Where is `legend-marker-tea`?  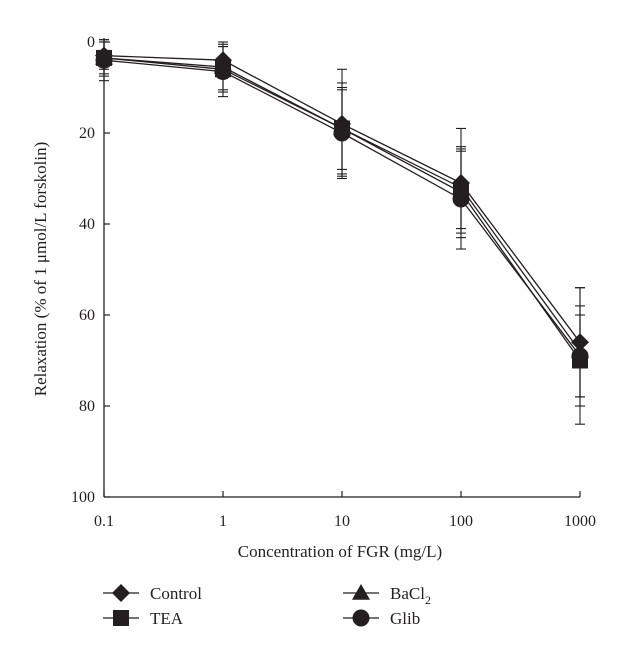 legend-marker-tea is located at coordinates (121, 618).